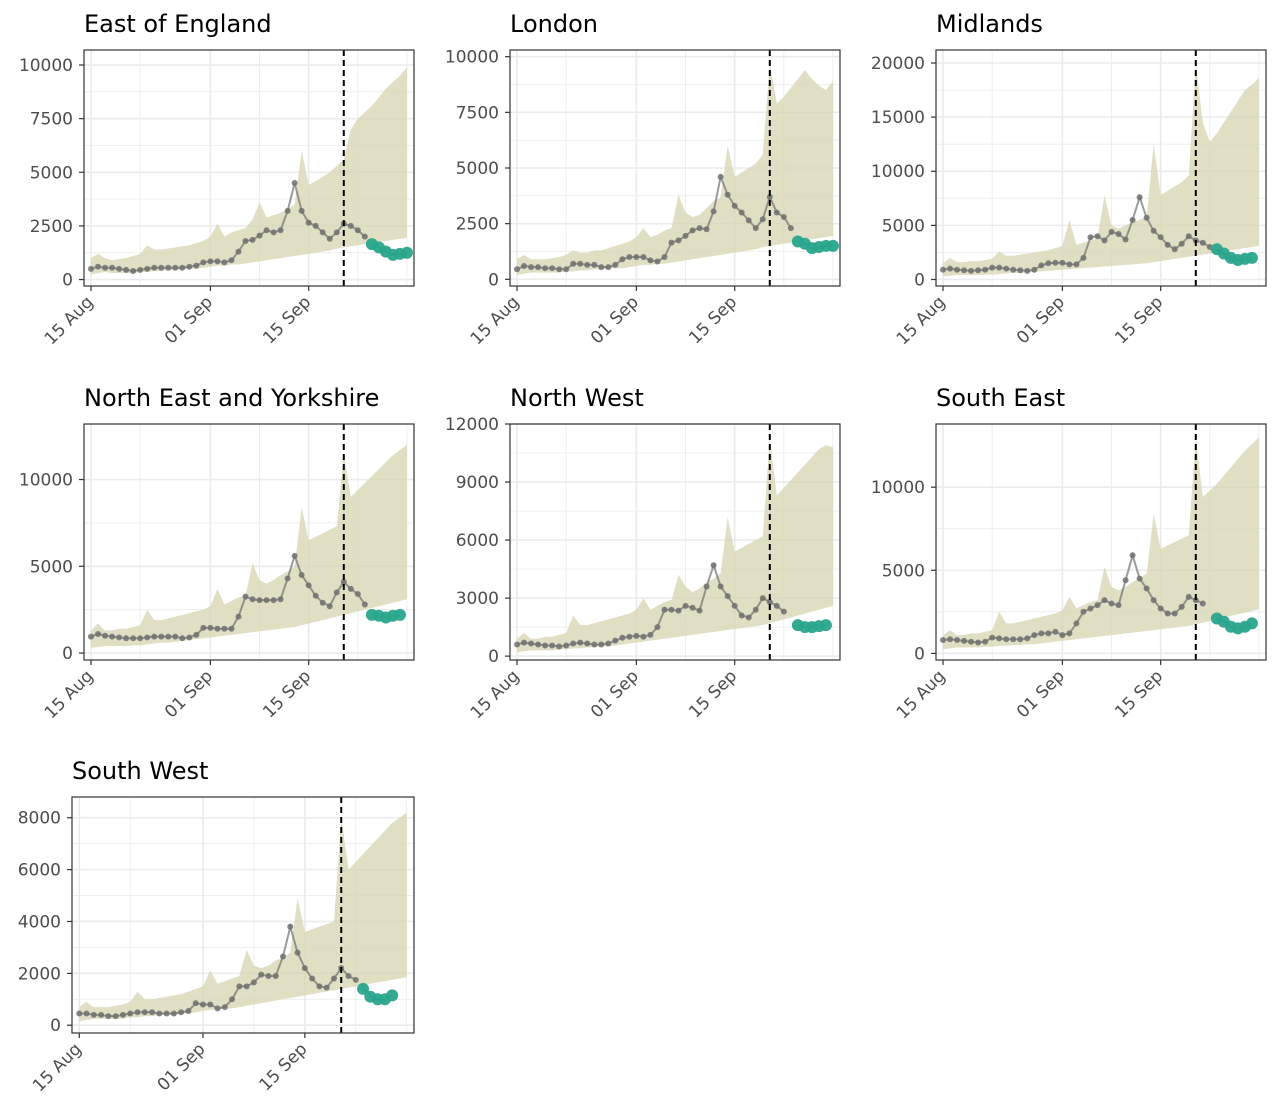  I want to click on panel-title: North East and Yorkshire, so click(231, 398).